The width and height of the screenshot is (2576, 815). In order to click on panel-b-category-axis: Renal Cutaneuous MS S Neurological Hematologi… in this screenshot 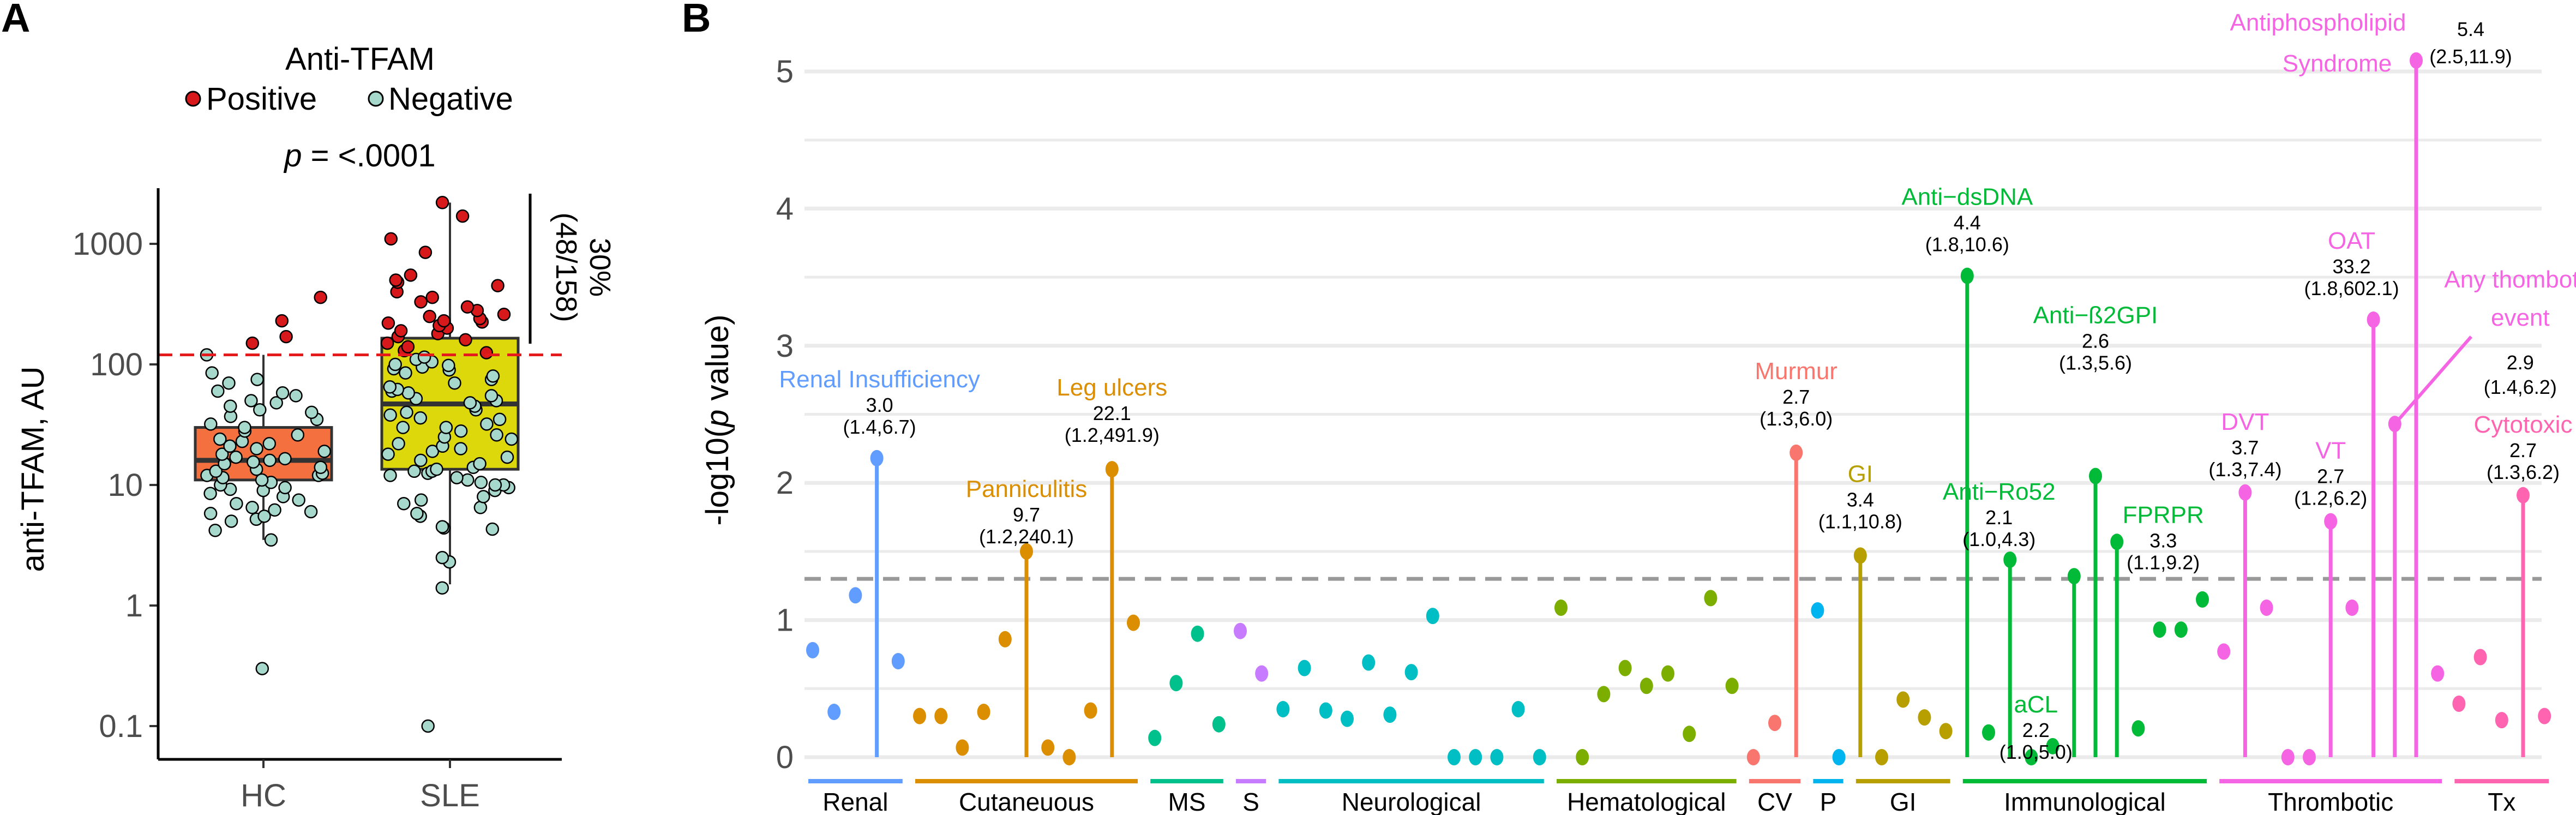, I will do `click(1679, 797)`.